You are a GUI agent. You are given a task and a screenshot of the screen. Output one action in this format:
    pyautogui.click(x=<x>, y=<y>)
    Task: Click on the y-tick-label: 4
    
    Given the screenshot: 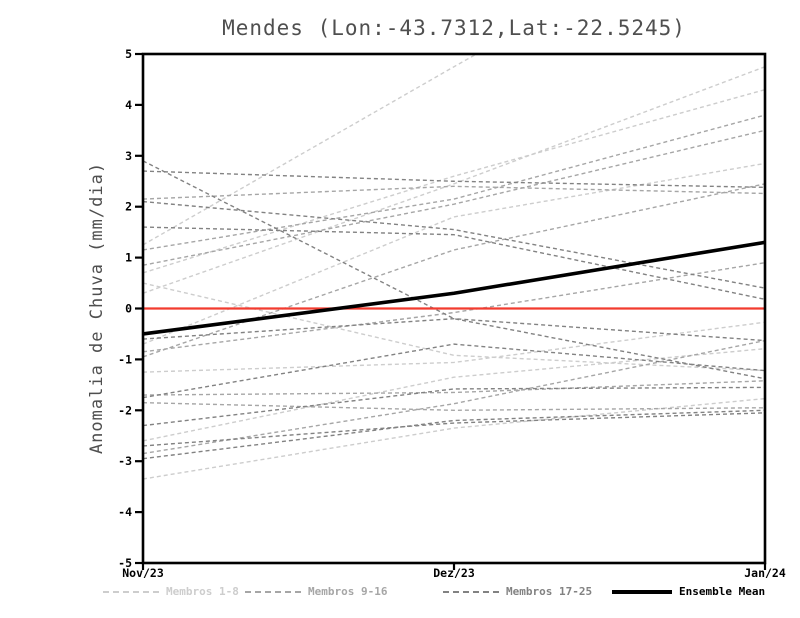 What is the action you would take?
    pyautogui.click(x=128, y=105)
    